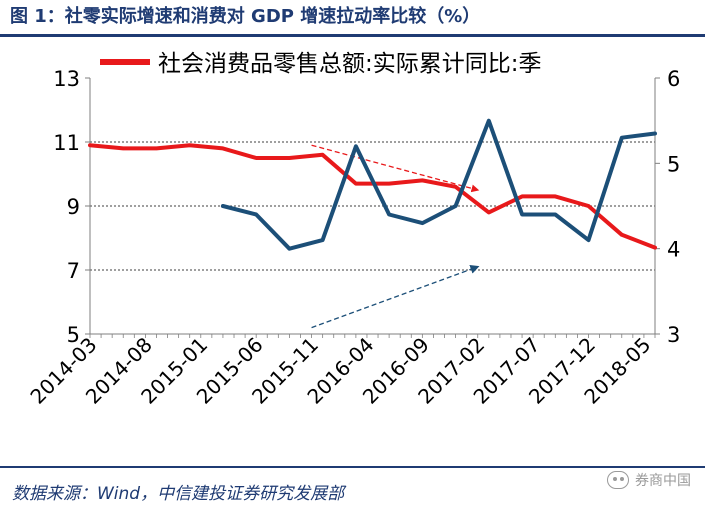  Describe the element at coordinates (618, 480) in the screenshot. I see `chat-bubble-icon` at that location.